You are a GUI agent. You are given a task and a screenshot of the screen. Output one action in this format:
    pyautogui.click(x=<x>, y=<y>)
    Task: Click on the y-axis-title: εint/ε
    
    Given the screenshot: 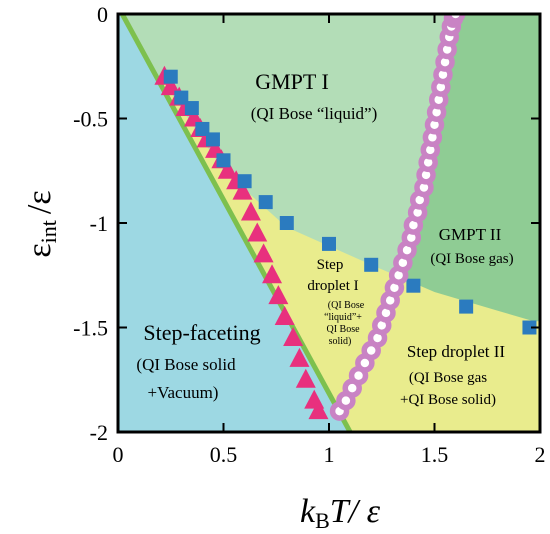 What is the action you would take?
    pyautogui.click(x=41, y=223)
    